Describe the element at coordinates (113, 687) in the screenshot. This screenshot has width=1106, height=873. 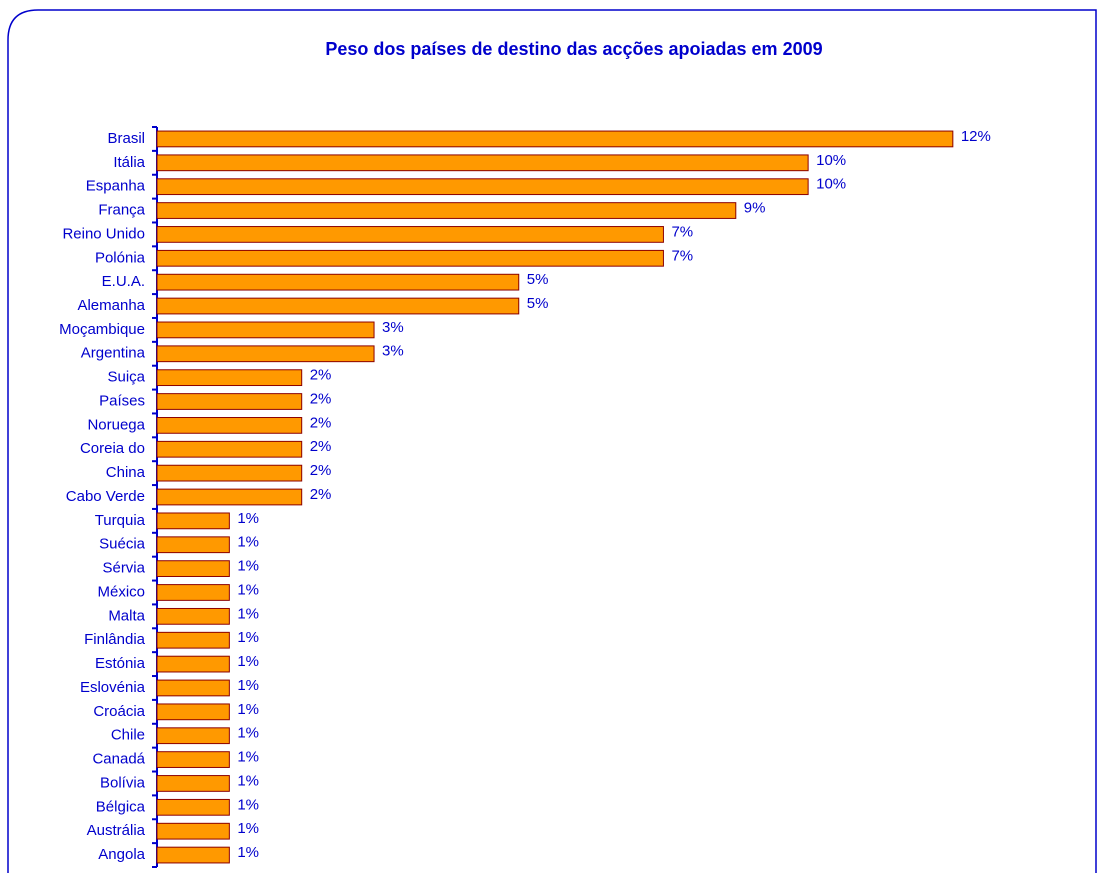
I see `y-tick-label: Eslovénia` at that location.